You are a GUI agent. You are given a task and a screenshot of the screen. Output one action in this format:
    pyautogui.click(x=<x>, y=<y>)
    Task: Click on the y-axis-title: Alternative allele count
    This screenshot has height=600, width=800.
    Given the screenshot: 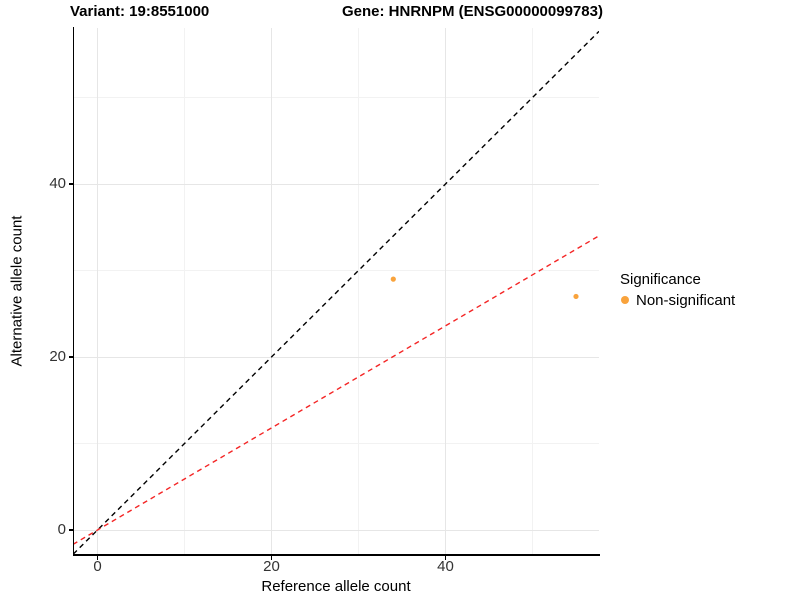 What is the action you would take?
    pyautogui.click(x=17, y=291)
    